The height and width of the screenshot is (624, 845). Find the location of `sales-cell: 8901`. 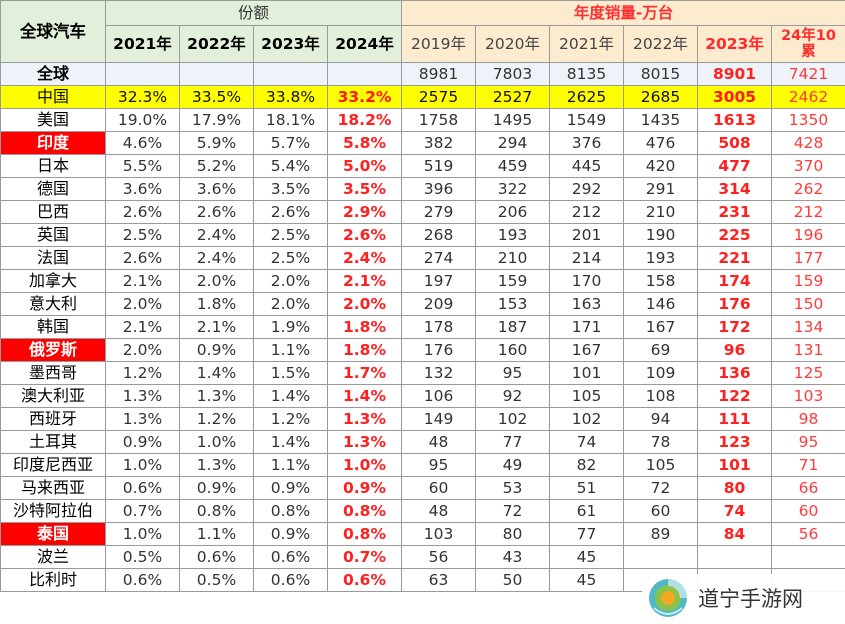

sales-cell: 8901 is located at coordinates (735, 74).